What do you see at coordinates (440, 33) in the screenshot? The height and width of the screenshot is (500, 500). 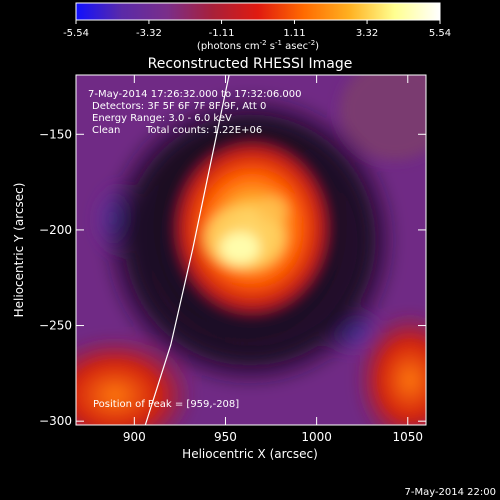 I see `colorbar-tick-label: 5.54` at bounding box center [440, 33].